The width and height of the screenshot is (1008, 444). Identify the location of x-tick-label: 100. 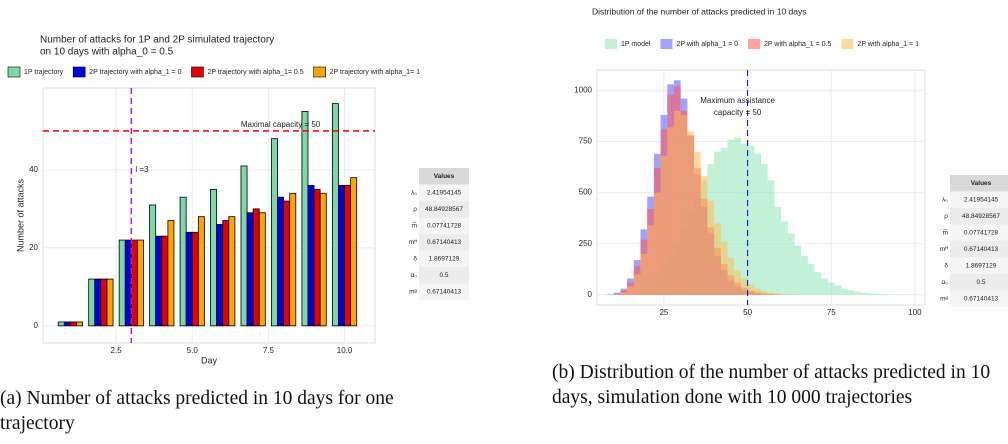
(915, 312).